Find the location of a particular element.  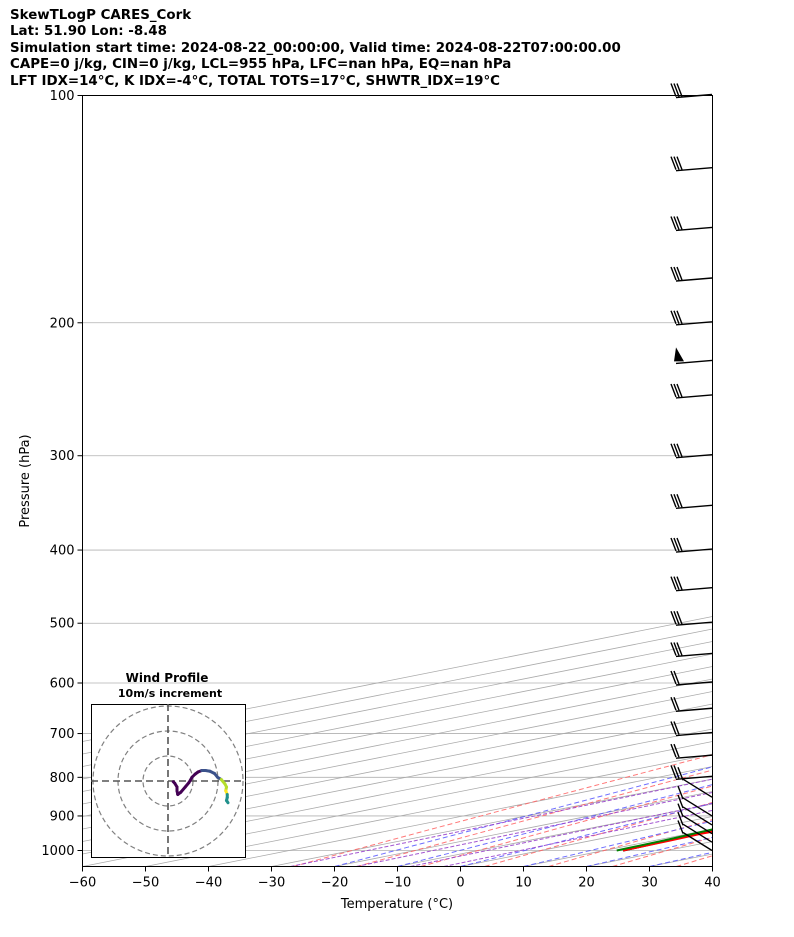

x-tick-label: 30 is located at coordinates (649, 883).